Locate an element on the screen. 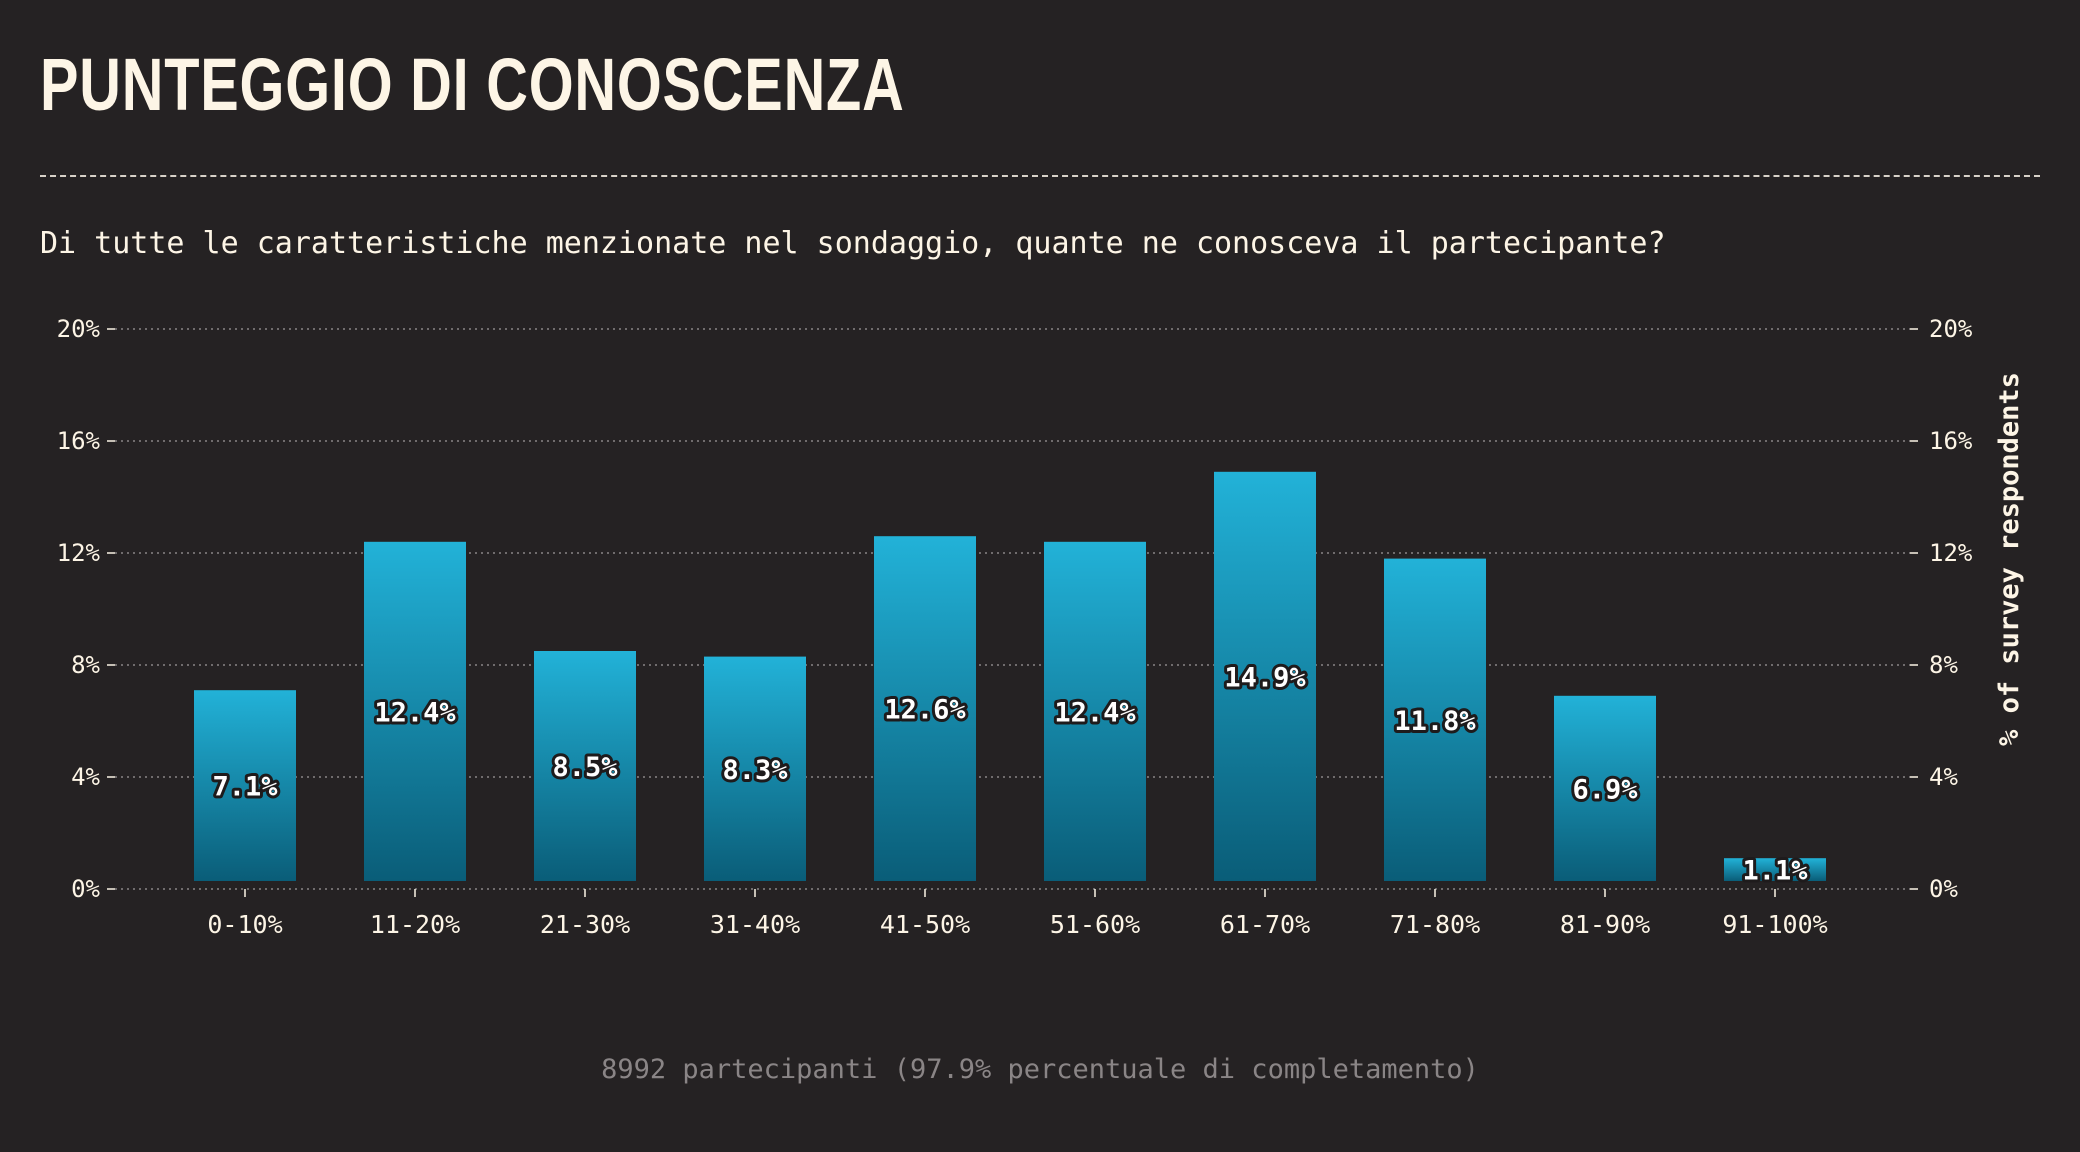 The height and width of the screenshot is (1152, 2080). y-tick-label-right: 0% is located at coordinates (1943, 889).